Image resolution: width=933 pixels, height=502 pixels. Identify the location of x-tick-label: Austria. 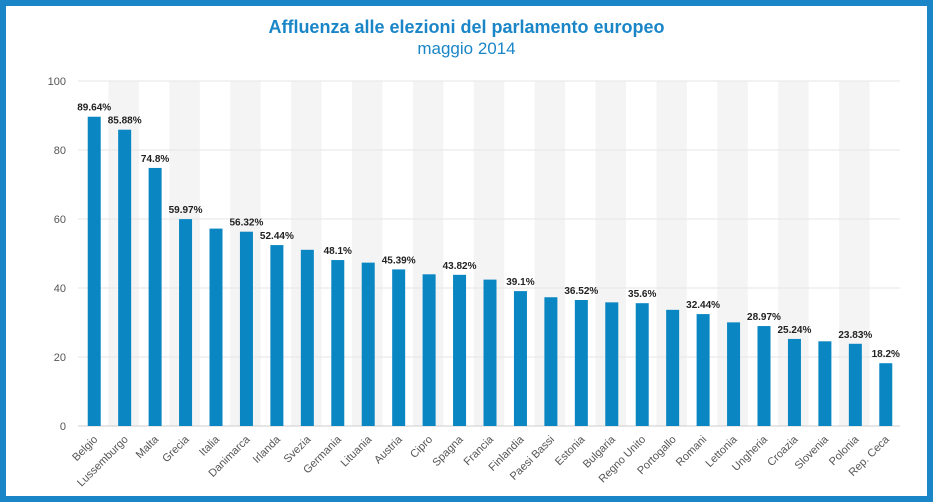
(388, 449).